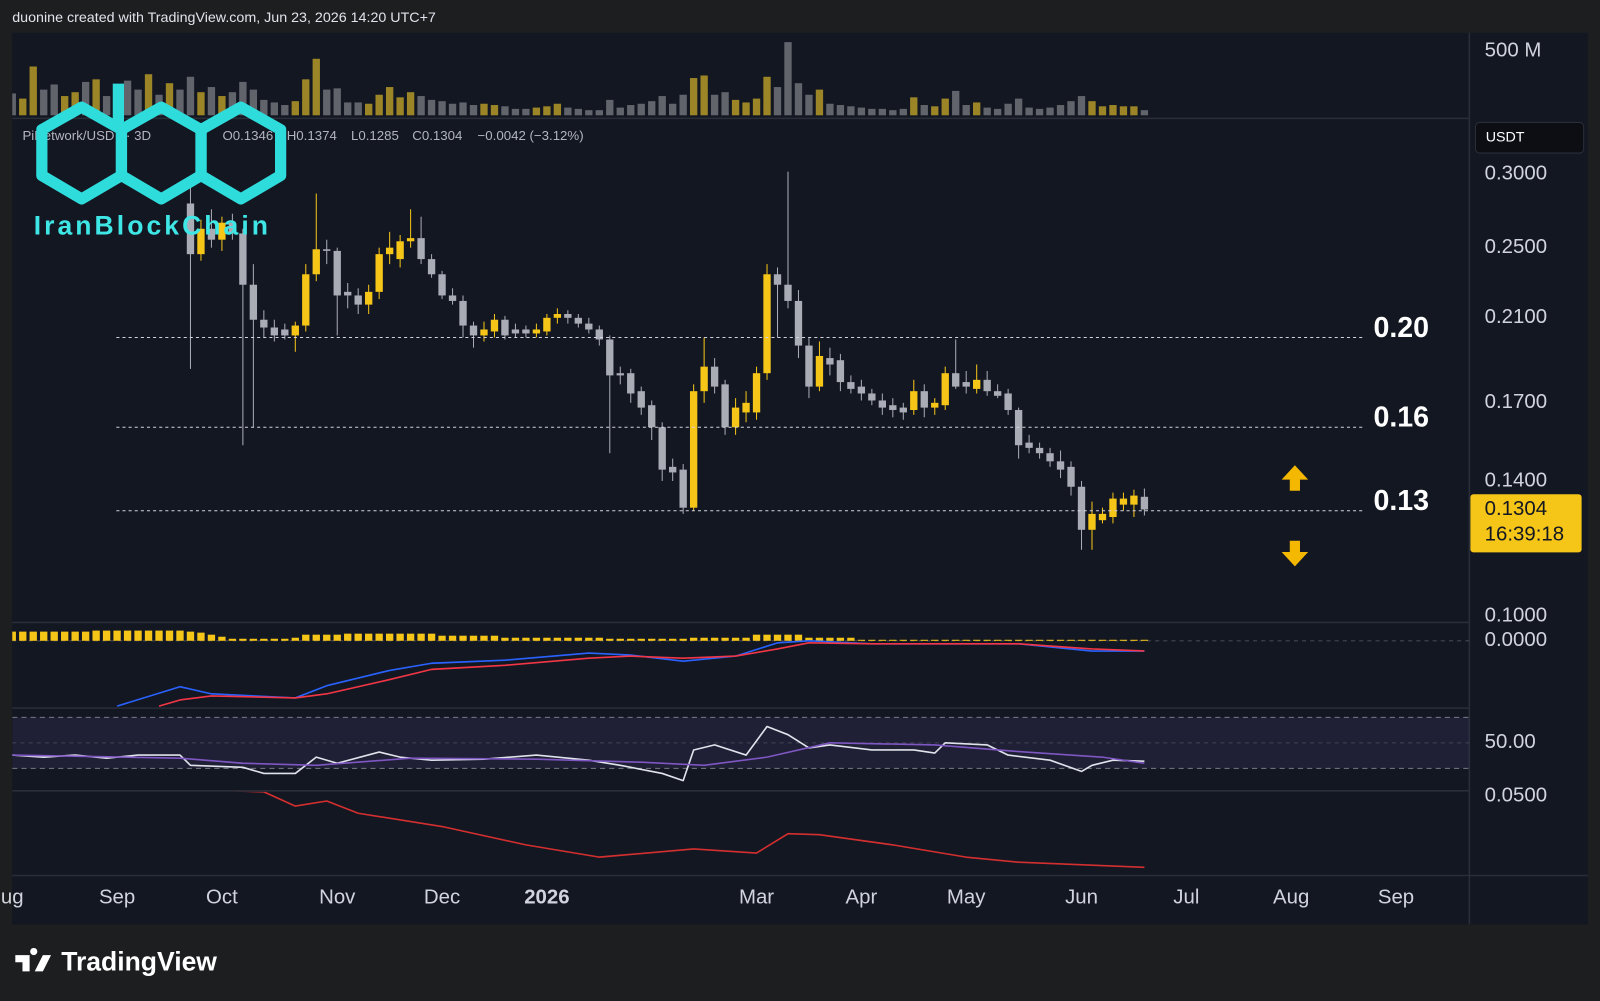 Image resolution: width=1600 pixels, height=1001 pixels. Describe the element at coordinates (222, 897) in the screenshot. I see `x-tick-label: Oct` at that location.